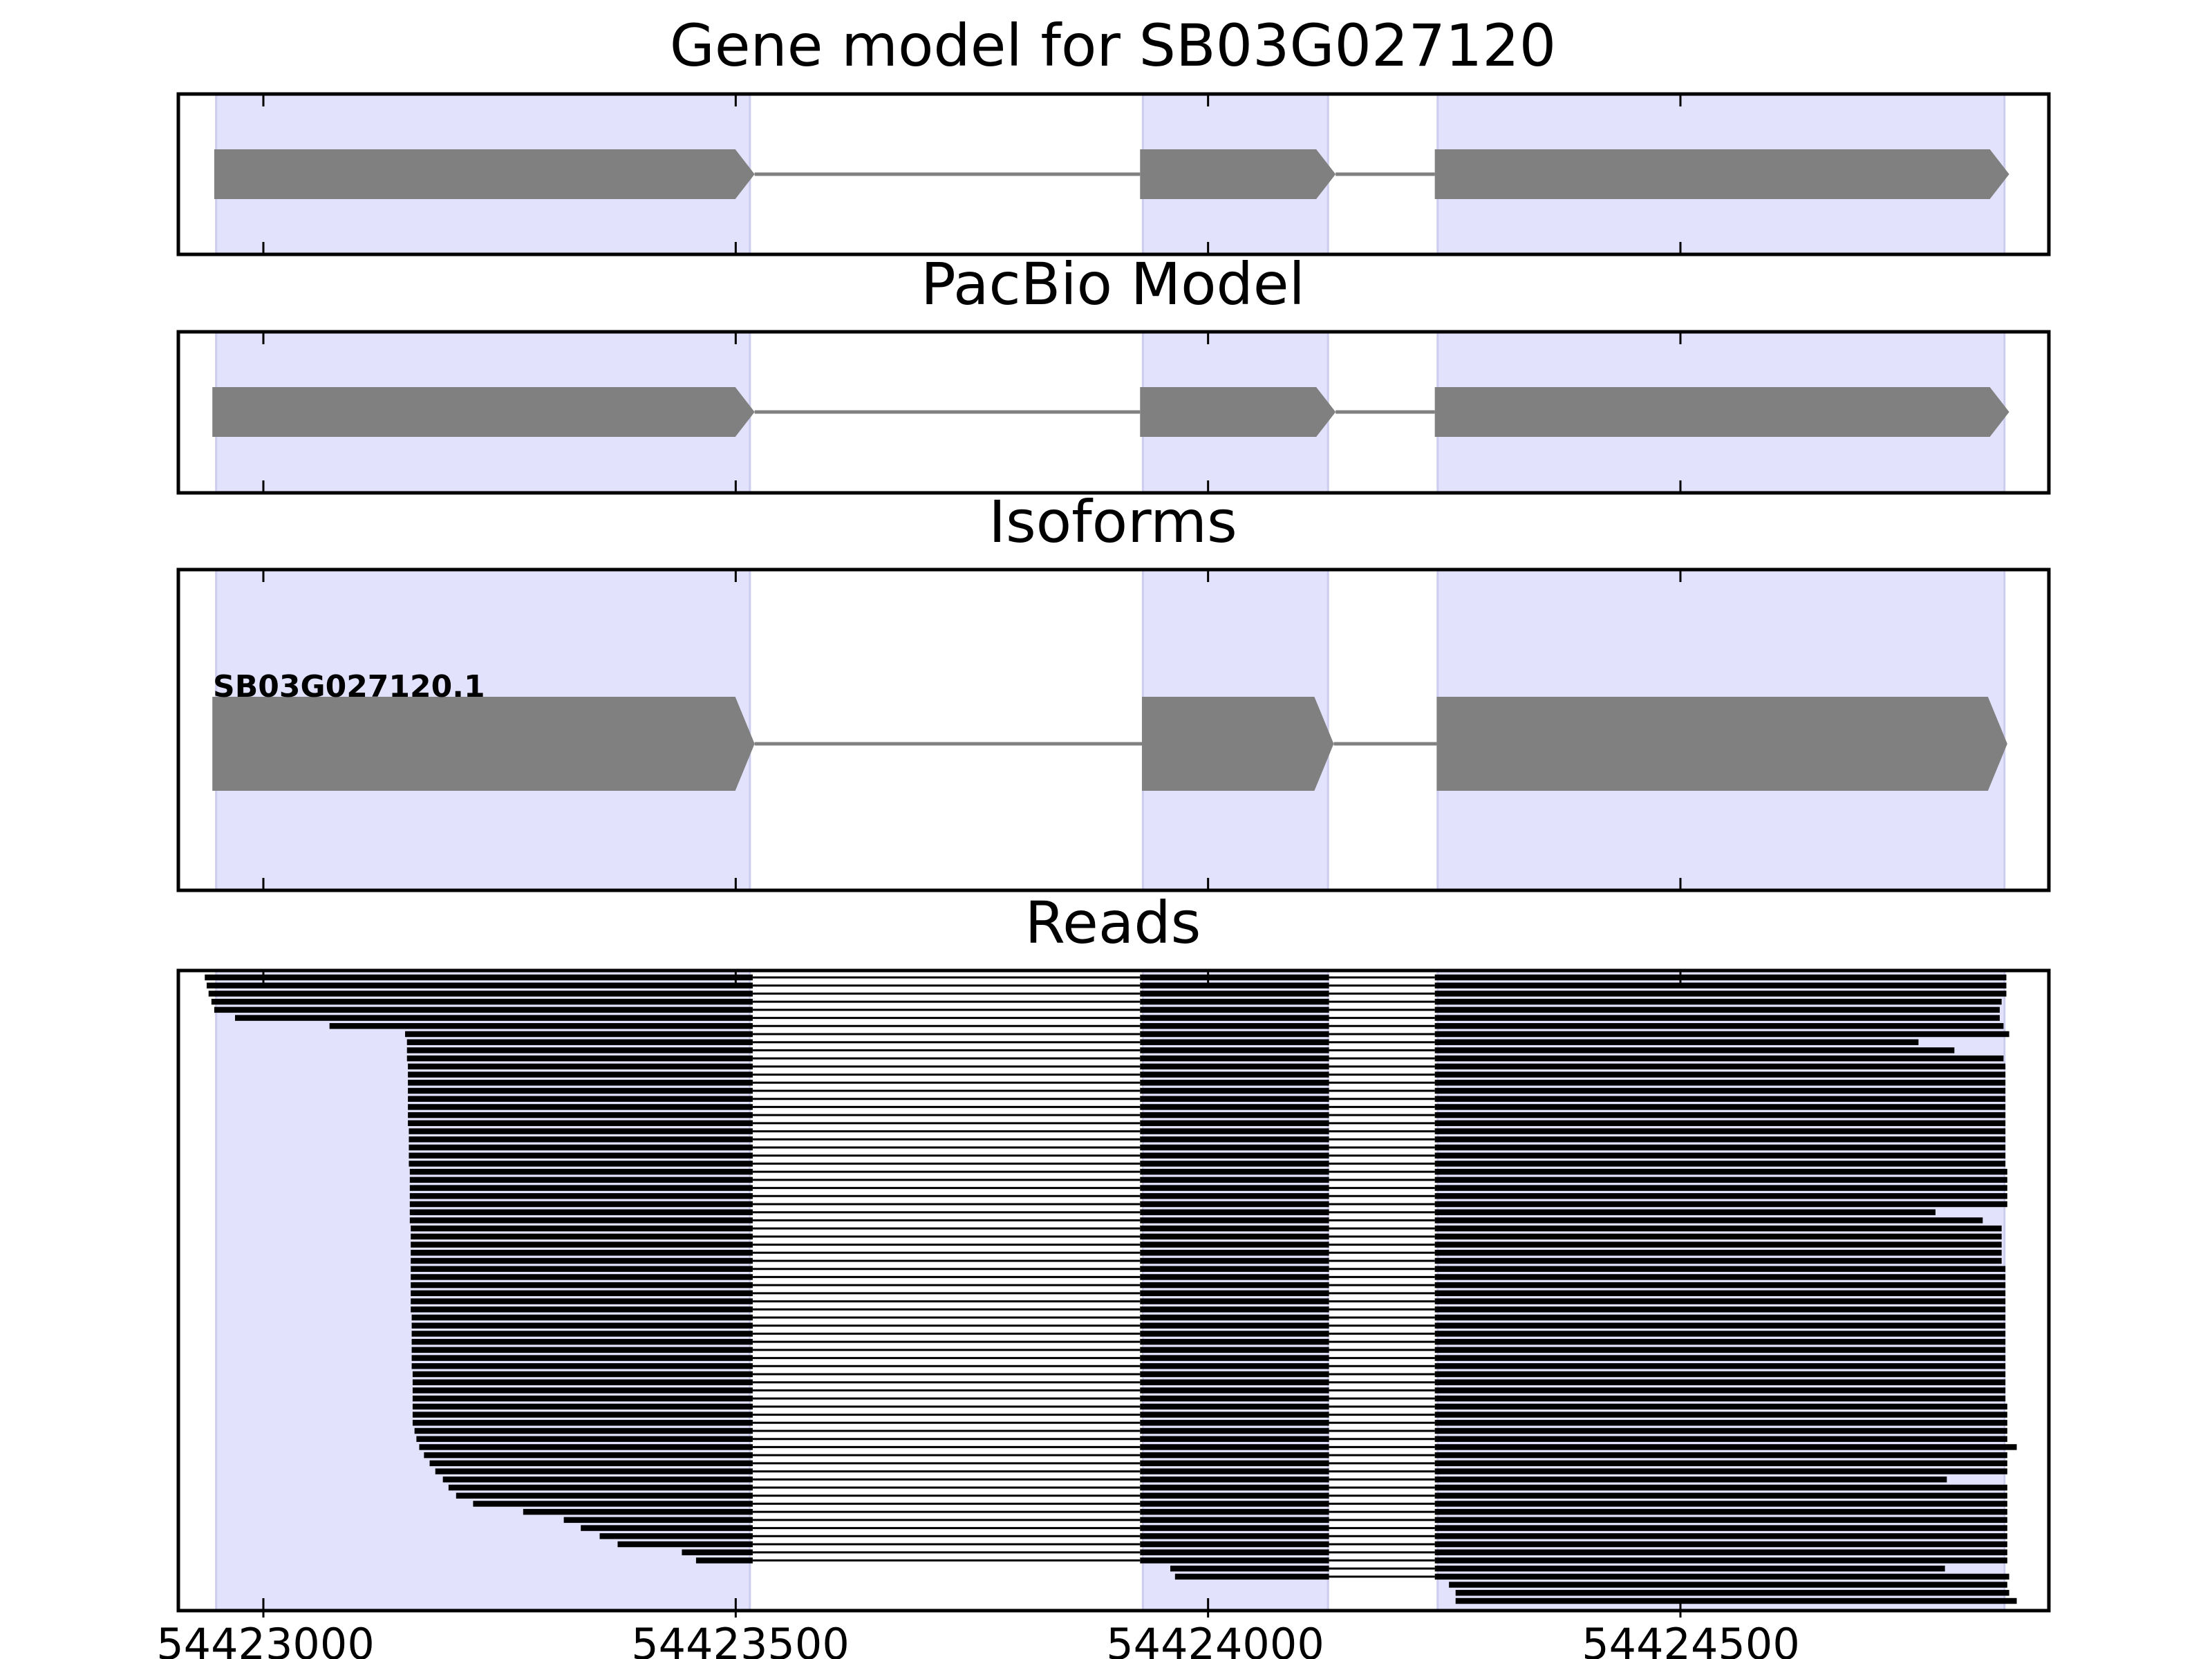 The image size is (2212, 1659). Describe the element at coordinates (1113, 45) in the screenshot. I see `panel-title-gene-model: Gene model for SB03G027120` at that location.